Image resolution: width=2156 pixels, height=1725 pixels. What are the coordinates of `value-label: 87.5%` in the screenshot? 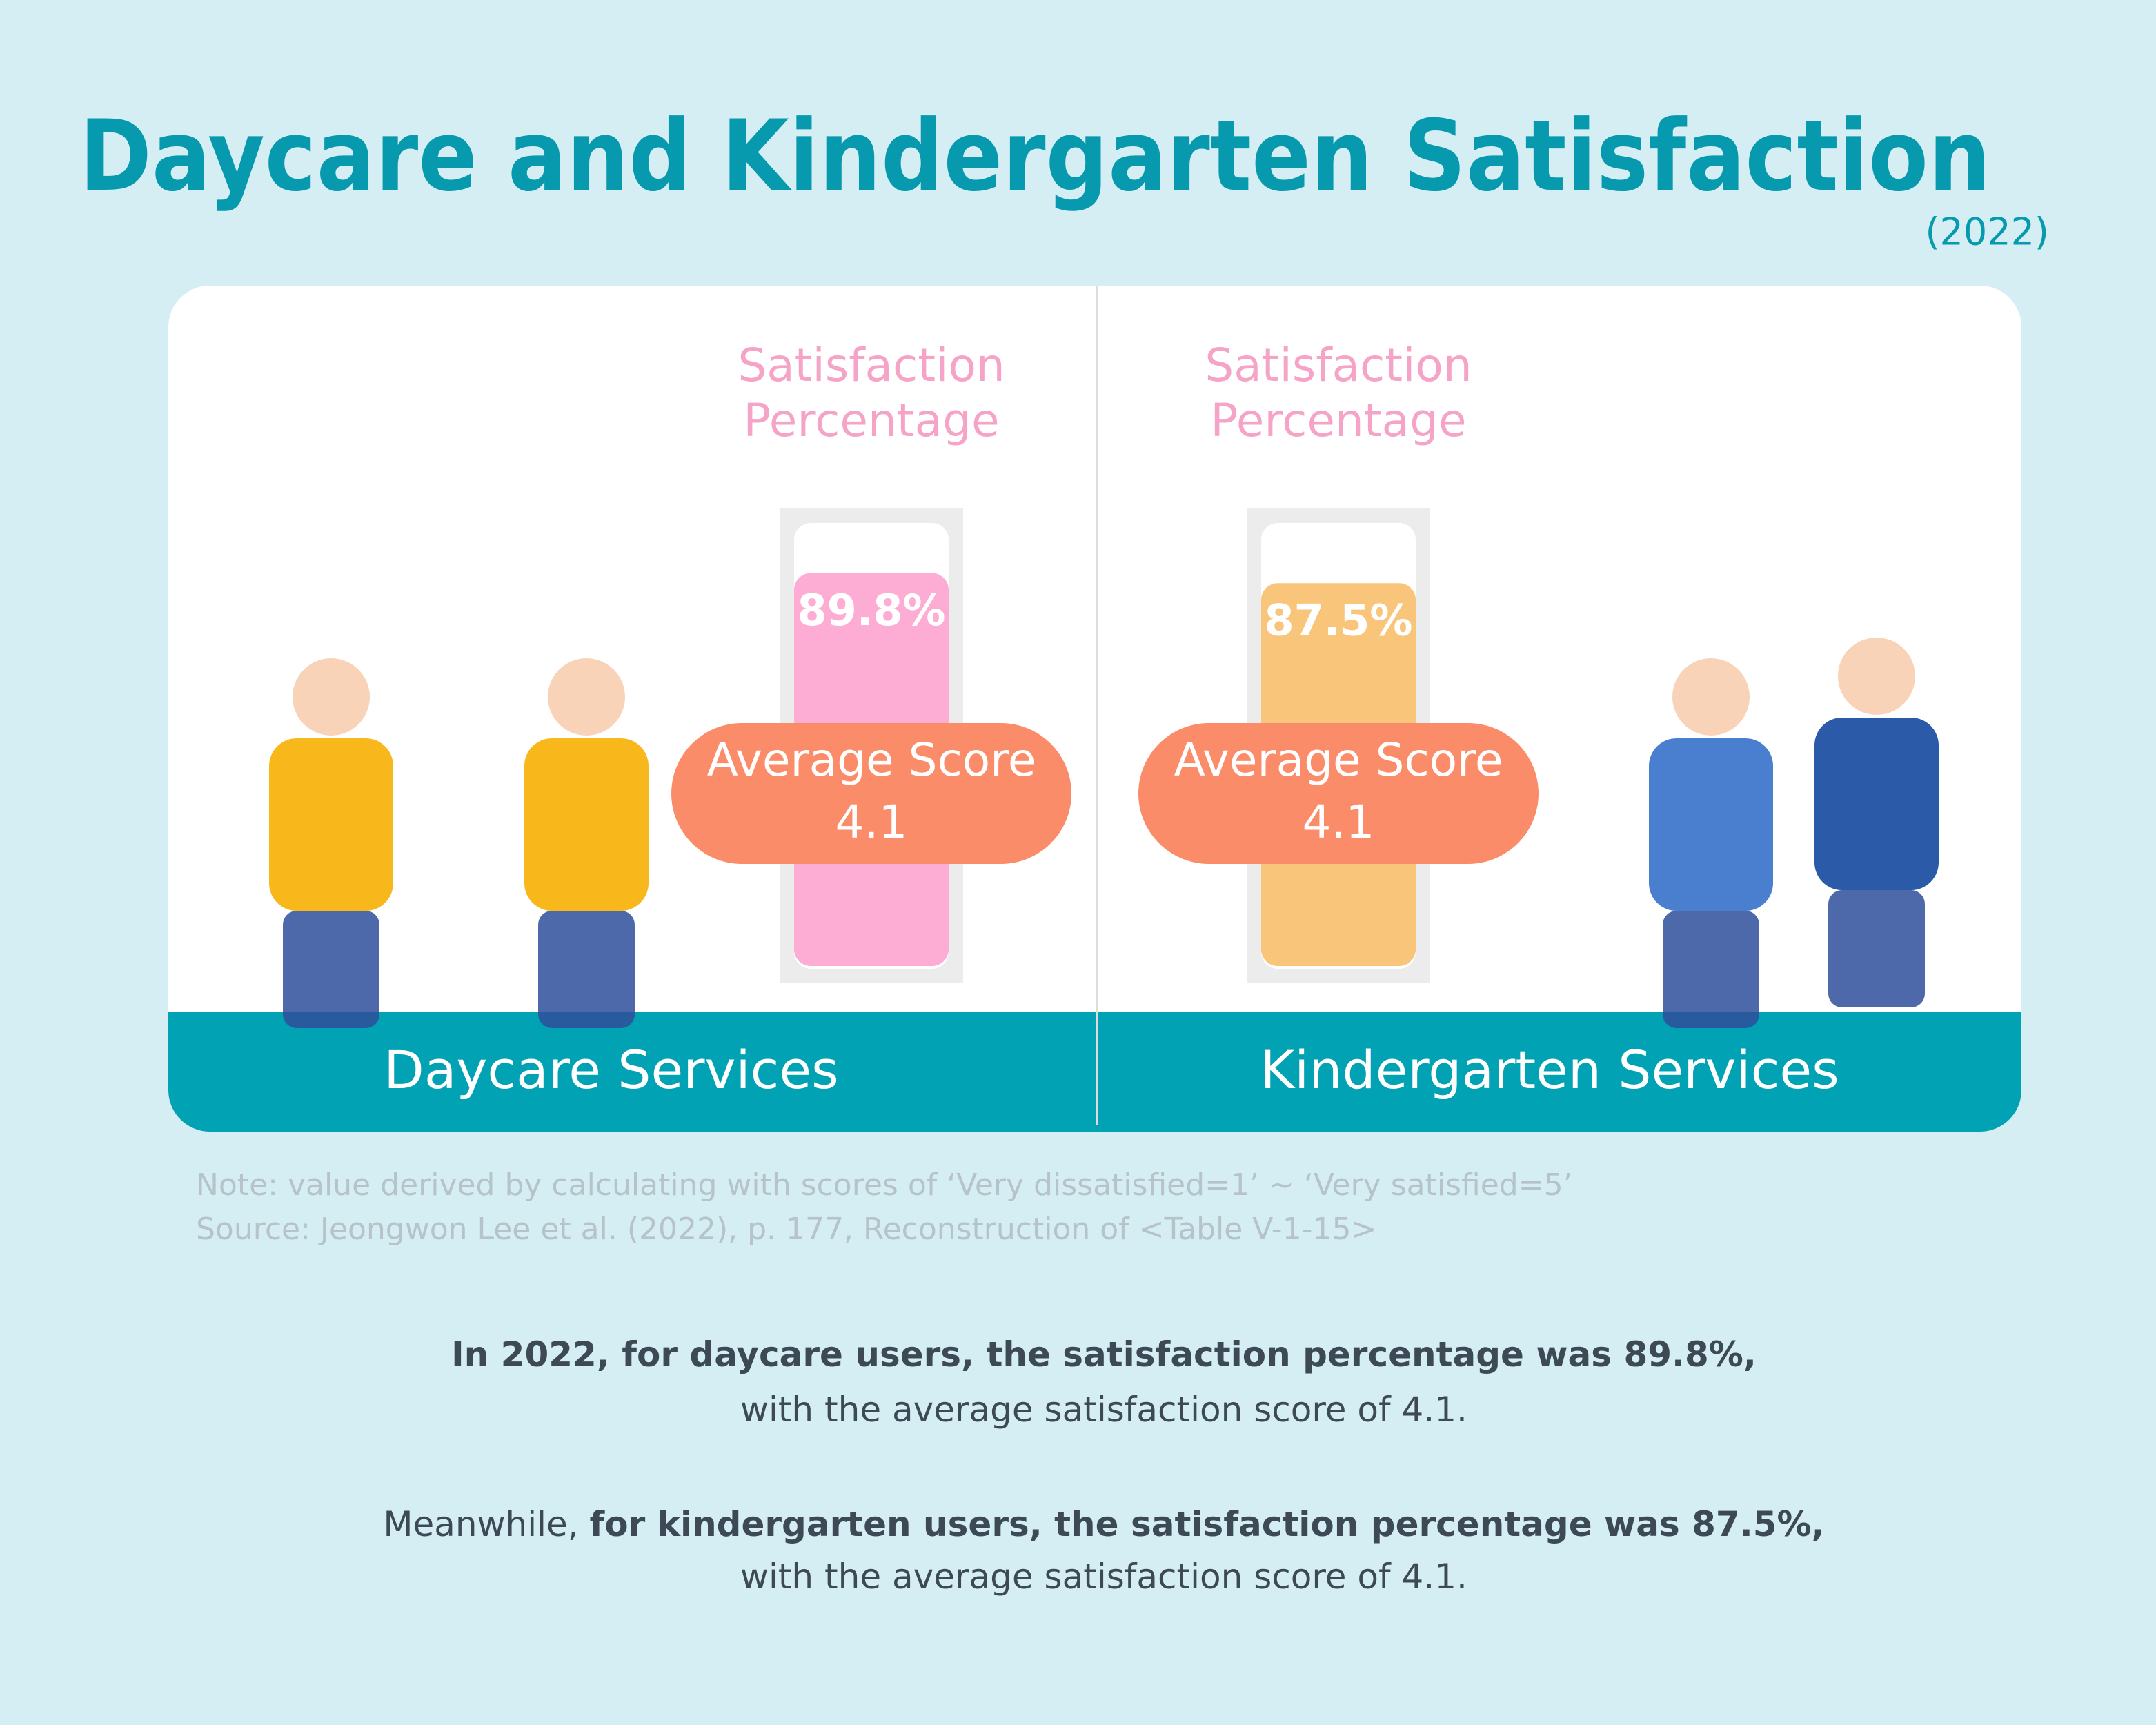 It's located at (1338, 620).